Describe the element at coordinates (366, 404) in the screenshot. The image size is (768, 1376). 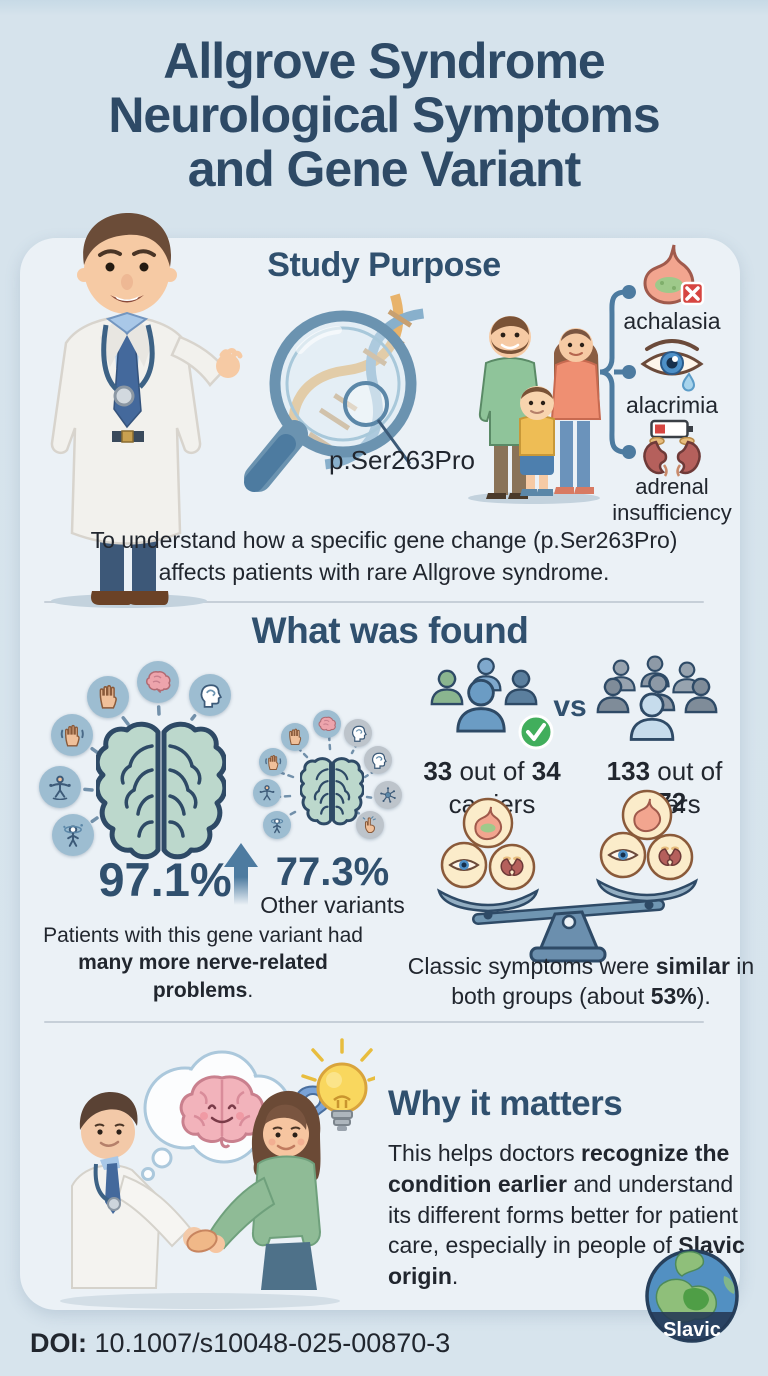
I see `lens-target-circle` at that location.